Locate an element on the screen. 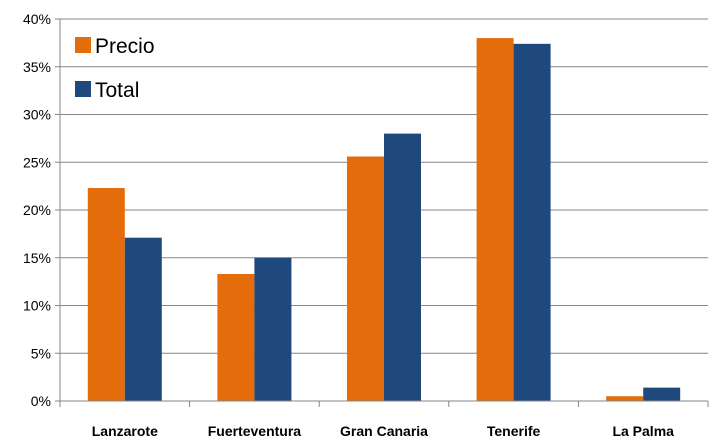  x-tick-label: Tenerife is located at coordinates (514, 431).